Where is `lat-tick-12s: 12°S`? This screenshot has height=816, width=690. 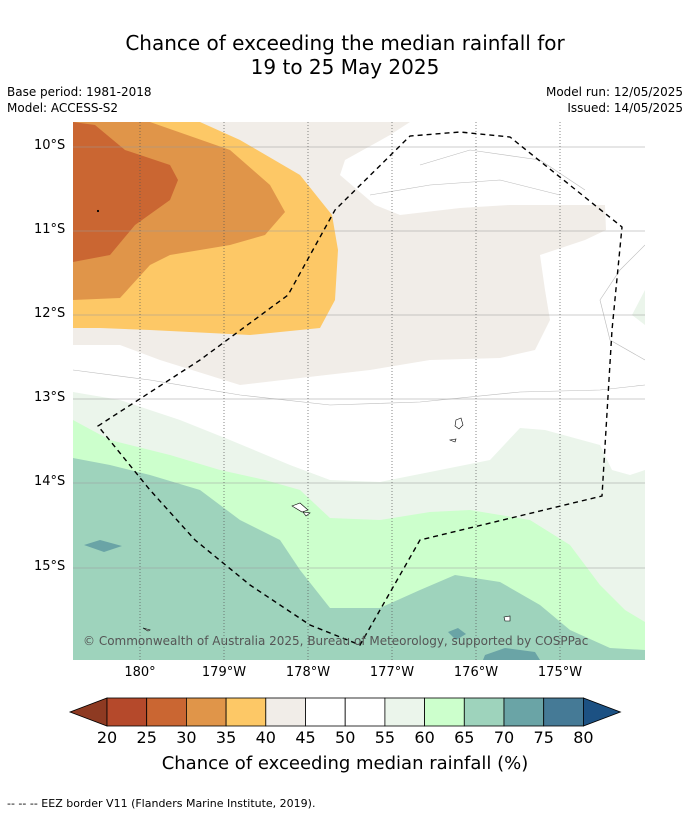 lat-tick-12s: 12°S is located at coordinates (50, 313).